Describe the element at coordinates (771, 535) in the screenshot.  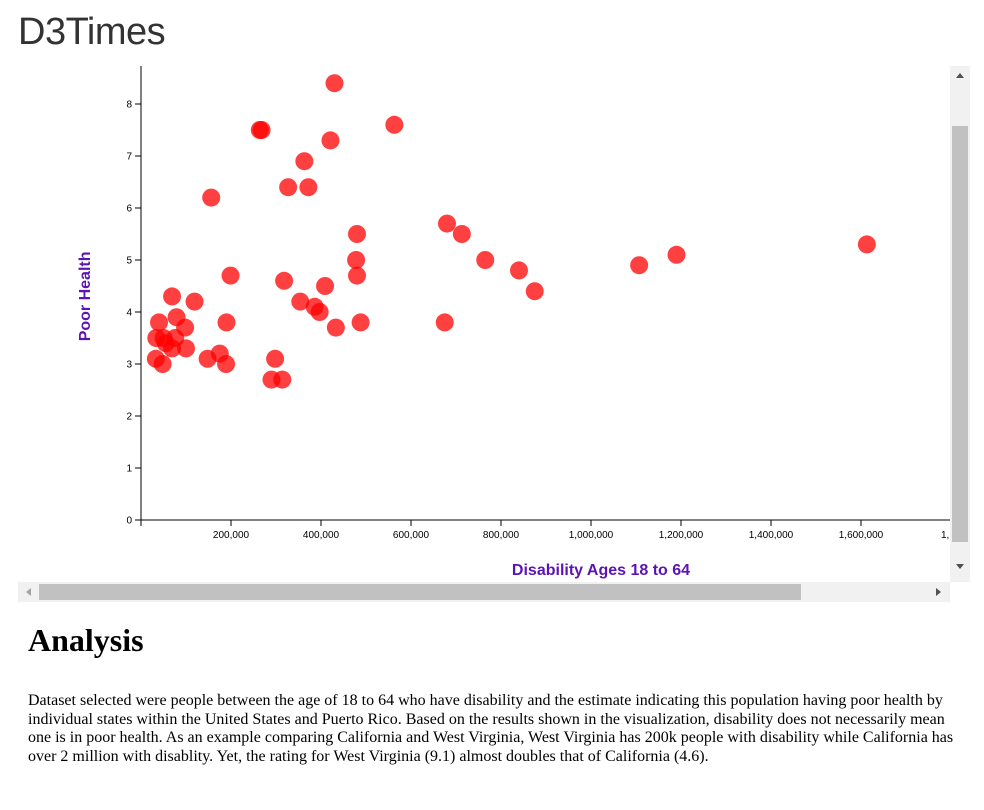
I see `x-tick-label: 1,400,000` at that location.